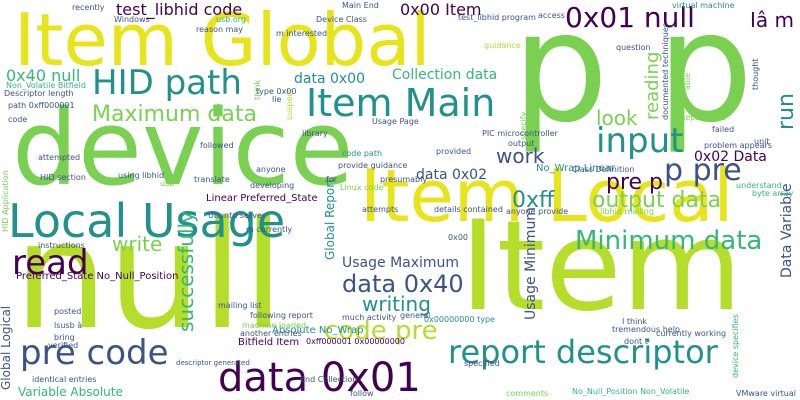  I want to click on word-non-volatile-bitfield: Non_Volatile Bitfield, so click(46, 85).